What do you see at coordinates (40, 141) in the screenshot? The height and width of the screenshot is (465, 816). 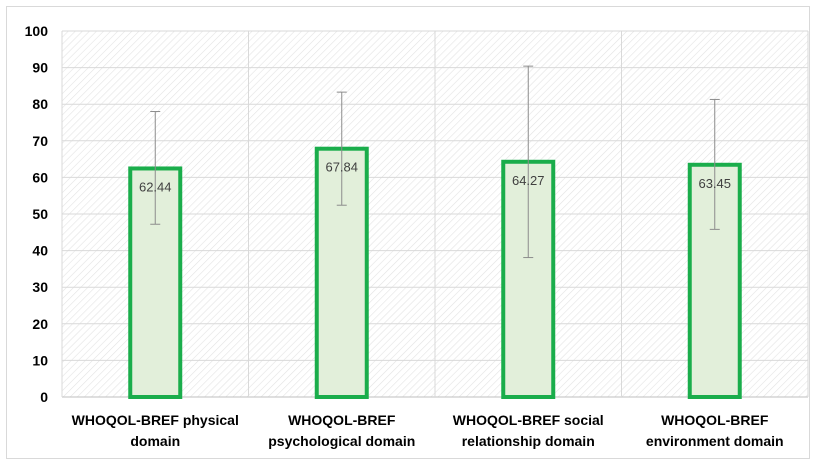 I see `y-tick-label: 70` at bounding box center [40, 141].